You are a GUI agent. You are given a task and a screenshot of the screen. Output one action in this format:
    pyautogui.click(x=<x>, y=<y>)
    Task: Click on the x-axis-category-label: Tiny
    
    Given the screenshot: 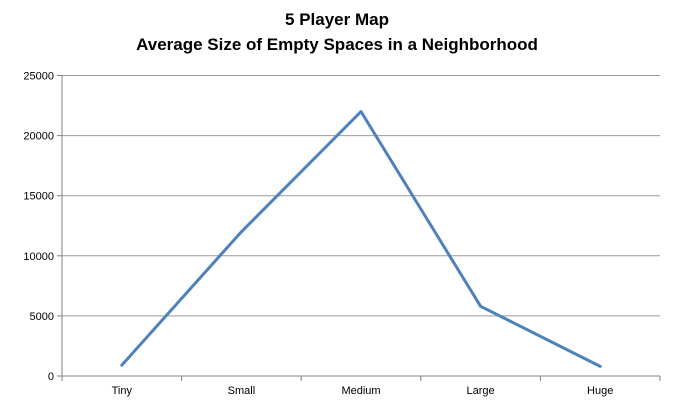 What is the action you would take?
    pyautogui.click(x=122, y=391)
    